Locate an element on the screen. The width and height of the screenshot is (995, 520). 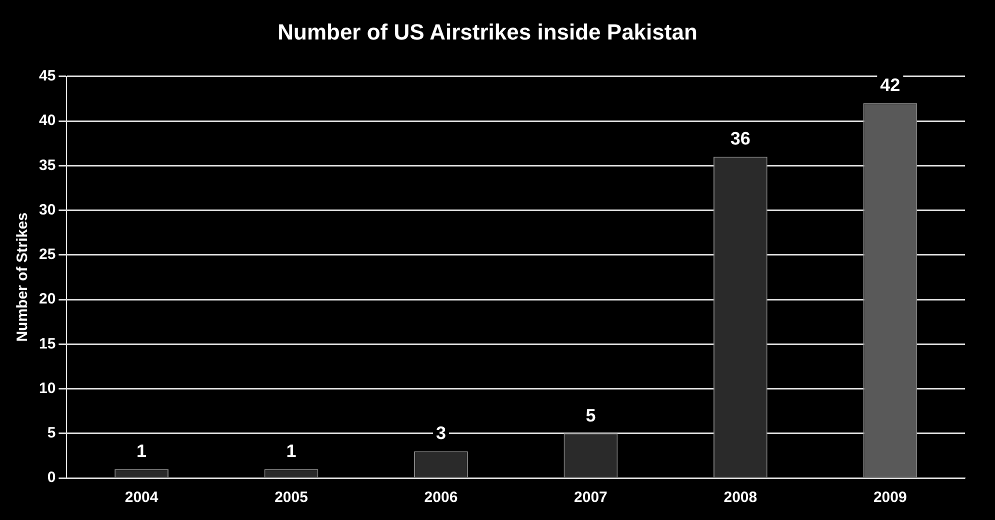
x-tick-label: 2005 is located at coordinates (291, 497).